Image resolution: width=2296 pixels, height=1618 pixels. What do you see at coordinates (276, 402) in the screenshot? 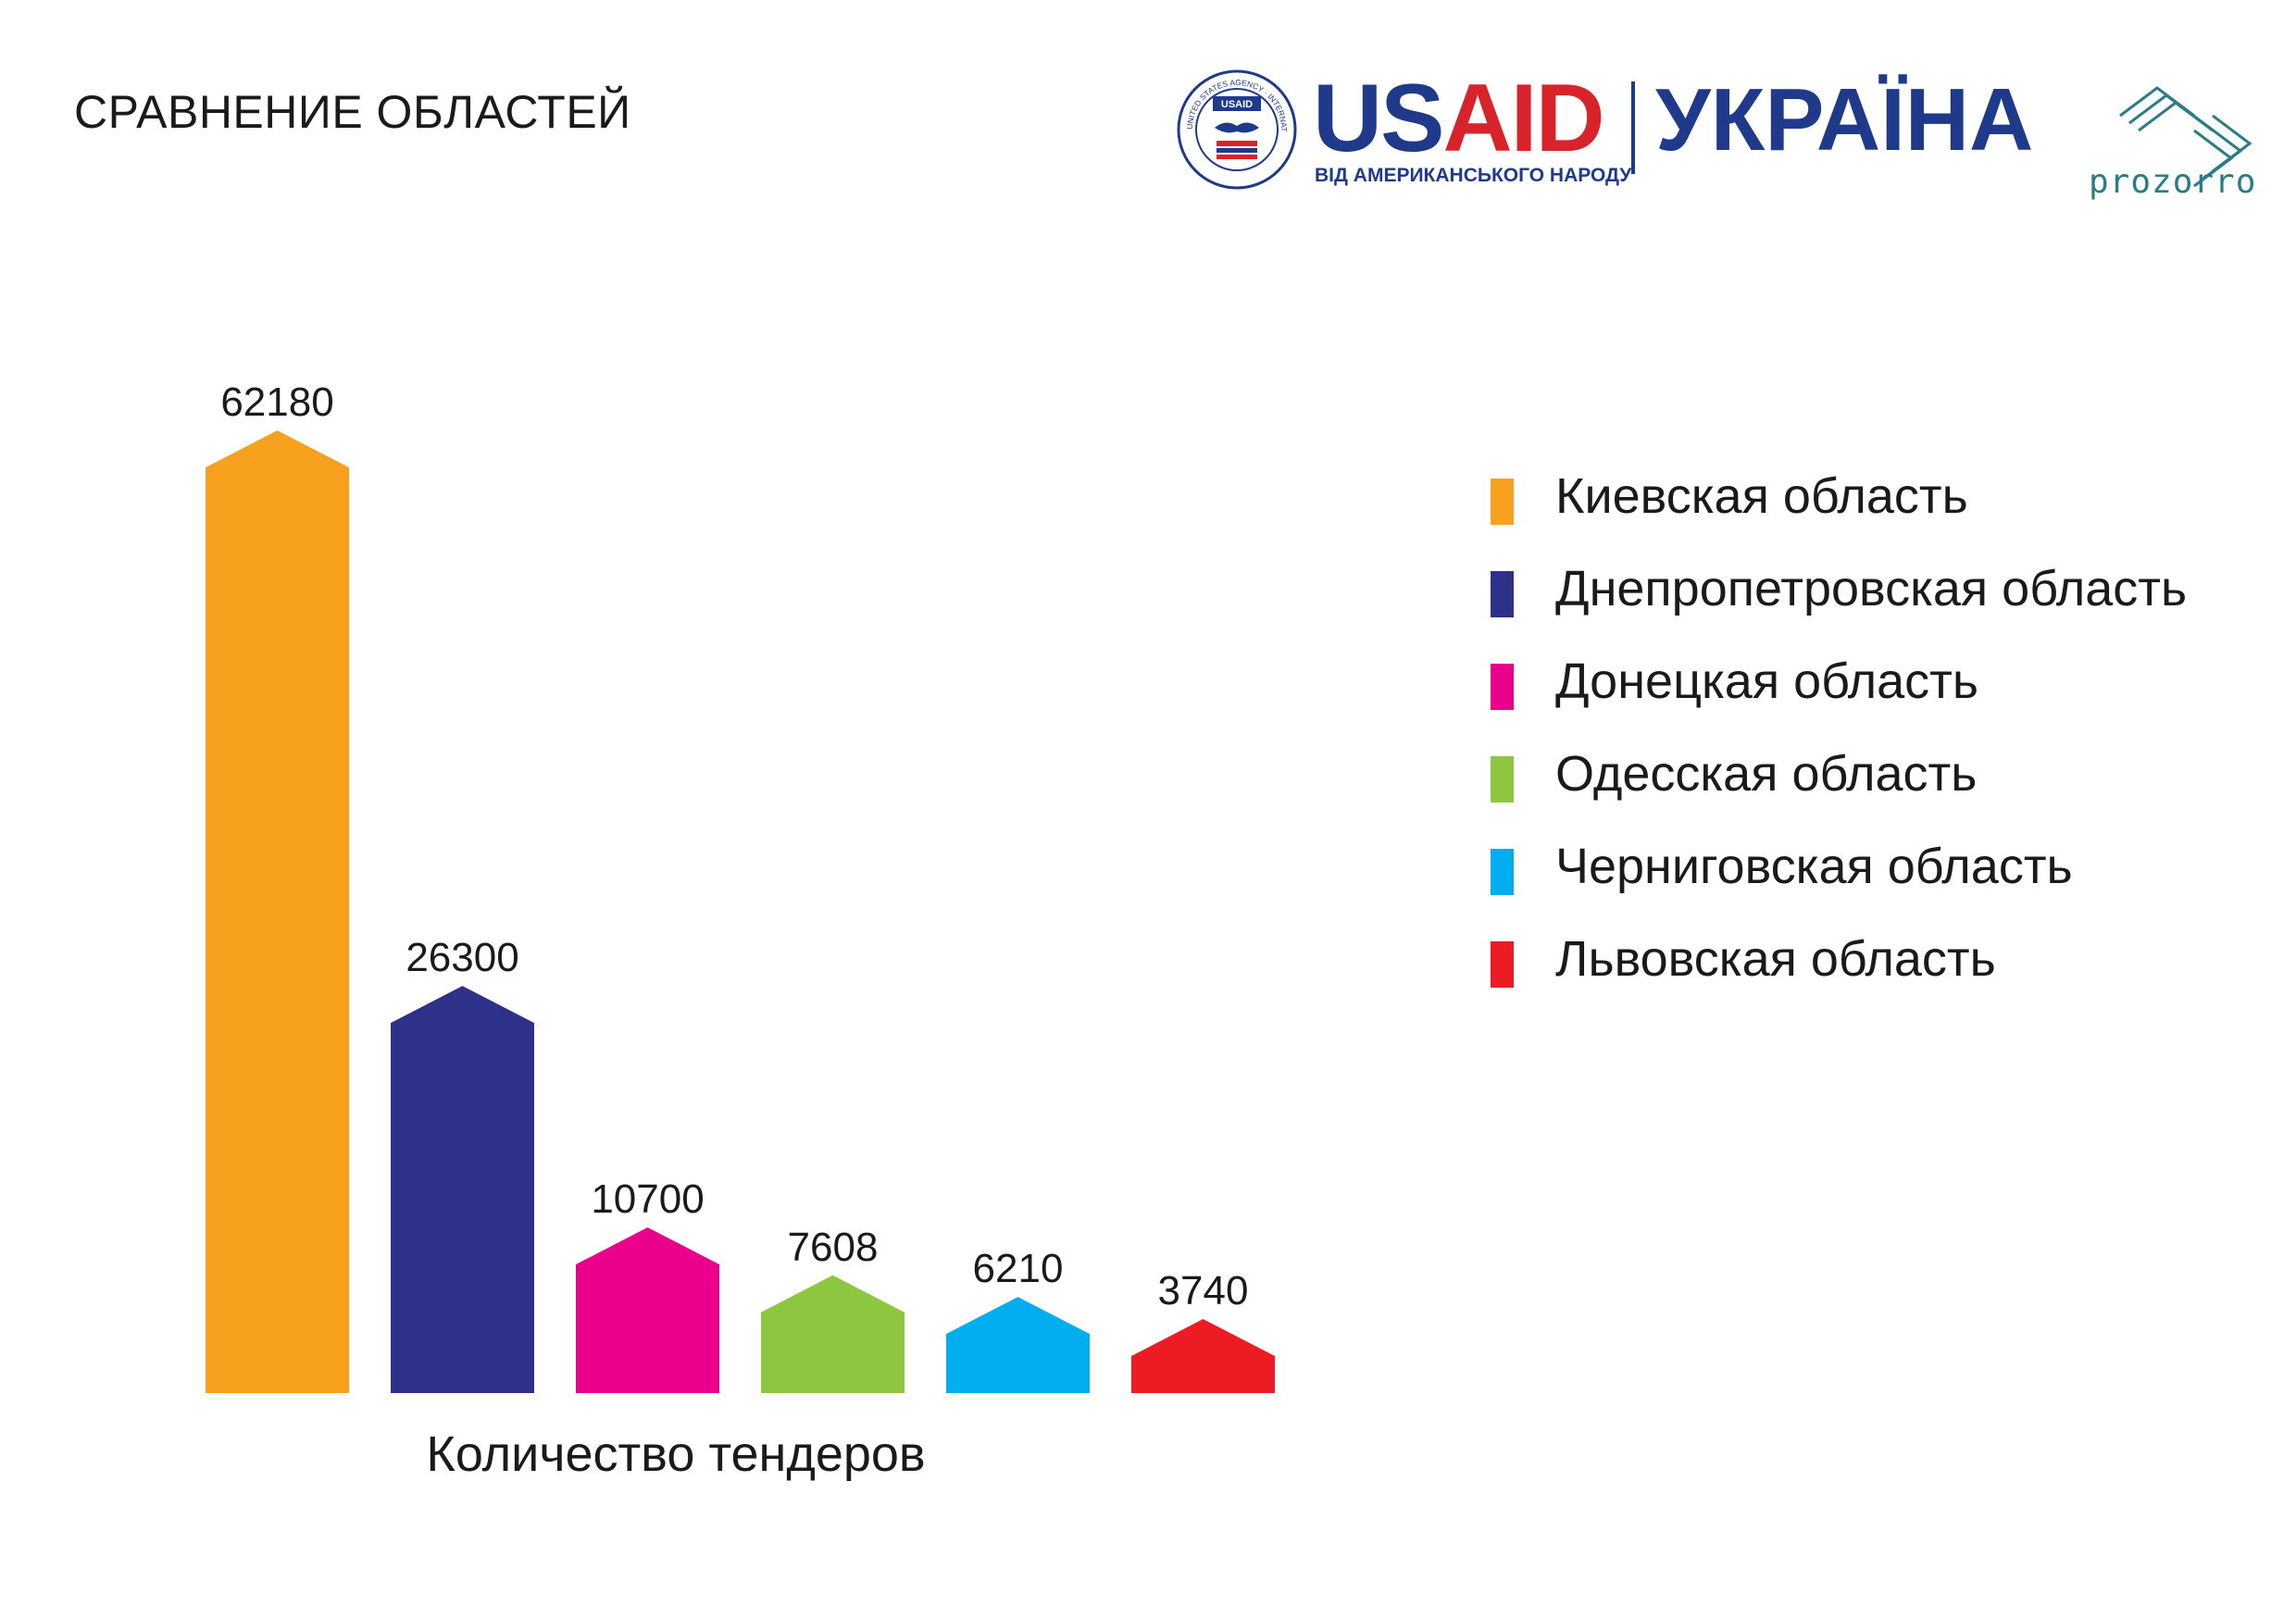
I see `bar-value-label-1: 62180` at bounding box center [276, 402].